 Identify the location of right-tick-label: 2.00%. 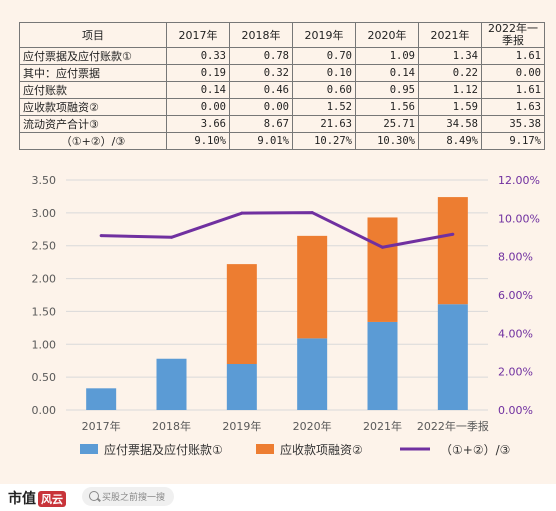
(515, 372).